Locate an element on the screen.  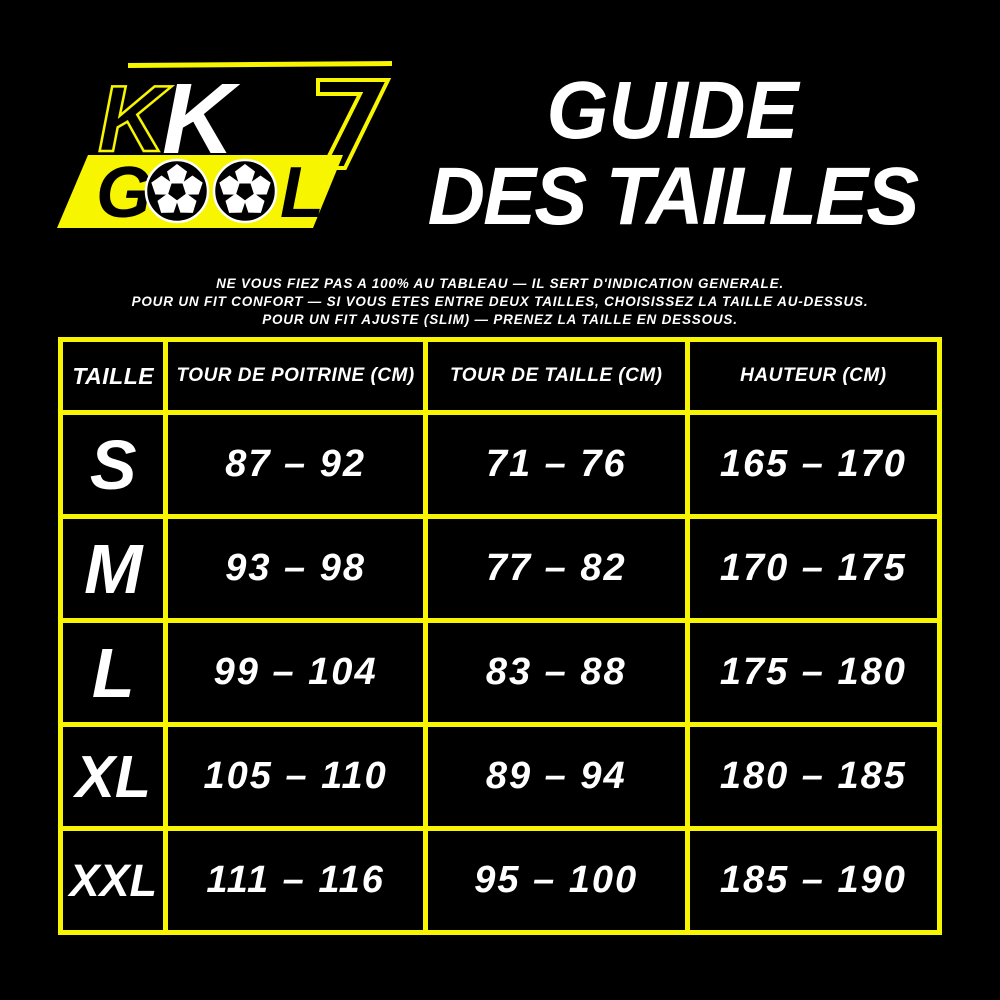
height-range: 165 – 170 is located at coordinates (813, 464).